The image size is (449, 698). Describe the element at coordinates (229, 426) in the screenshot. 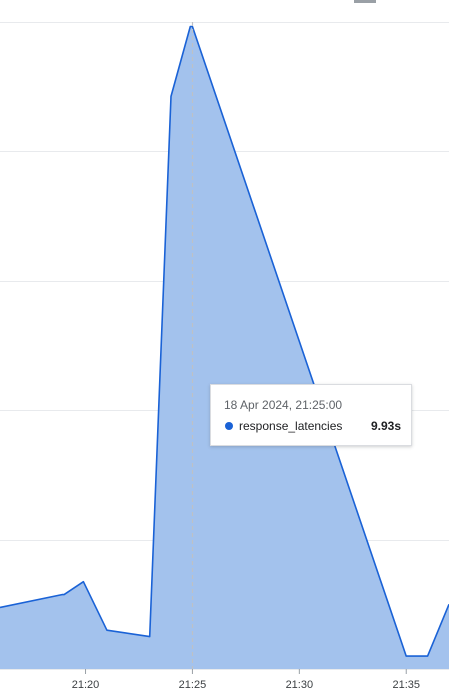

I see `series-dot-icon` at that location.